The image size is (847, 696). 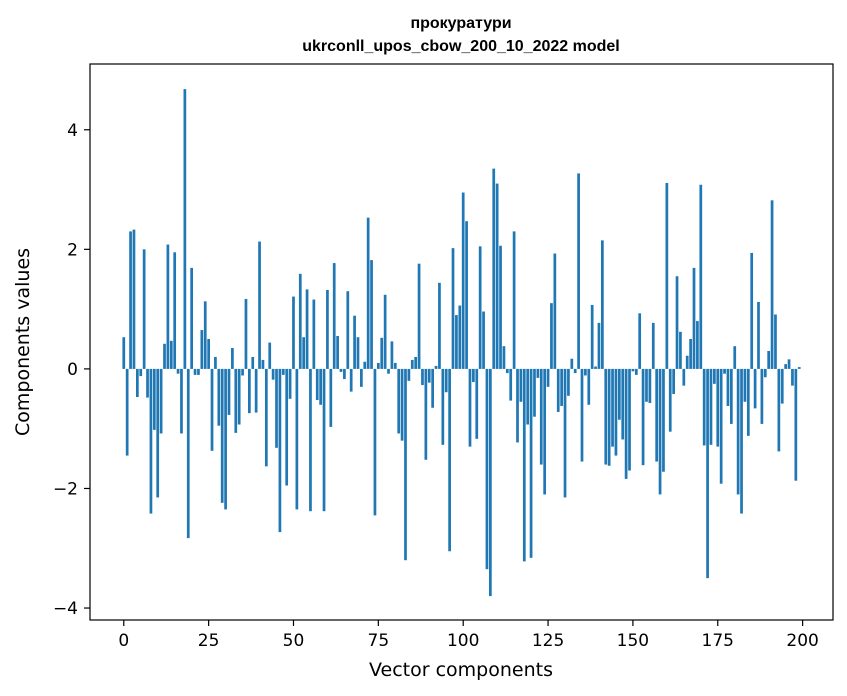 What do you see at coordinates (72, 131) in the screenshot?
I see `y-tick-label: 4` at bounding box center [72, 131].